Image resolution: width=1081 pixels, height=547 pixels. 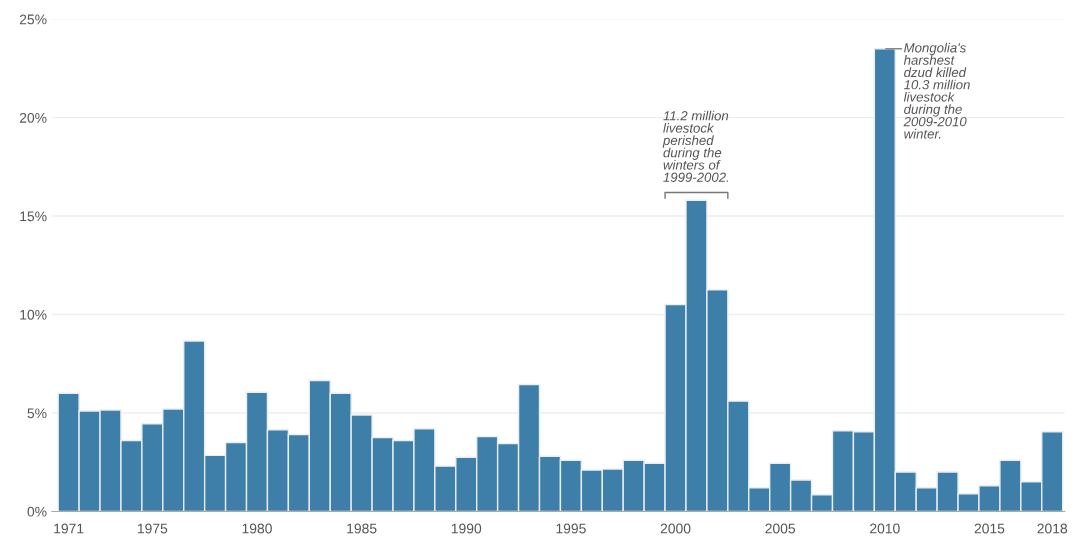 What do you see at coordinates (33, 117) in the screenshot?
I see `y-tick-label: 20%` at bounding box center [33, 117].